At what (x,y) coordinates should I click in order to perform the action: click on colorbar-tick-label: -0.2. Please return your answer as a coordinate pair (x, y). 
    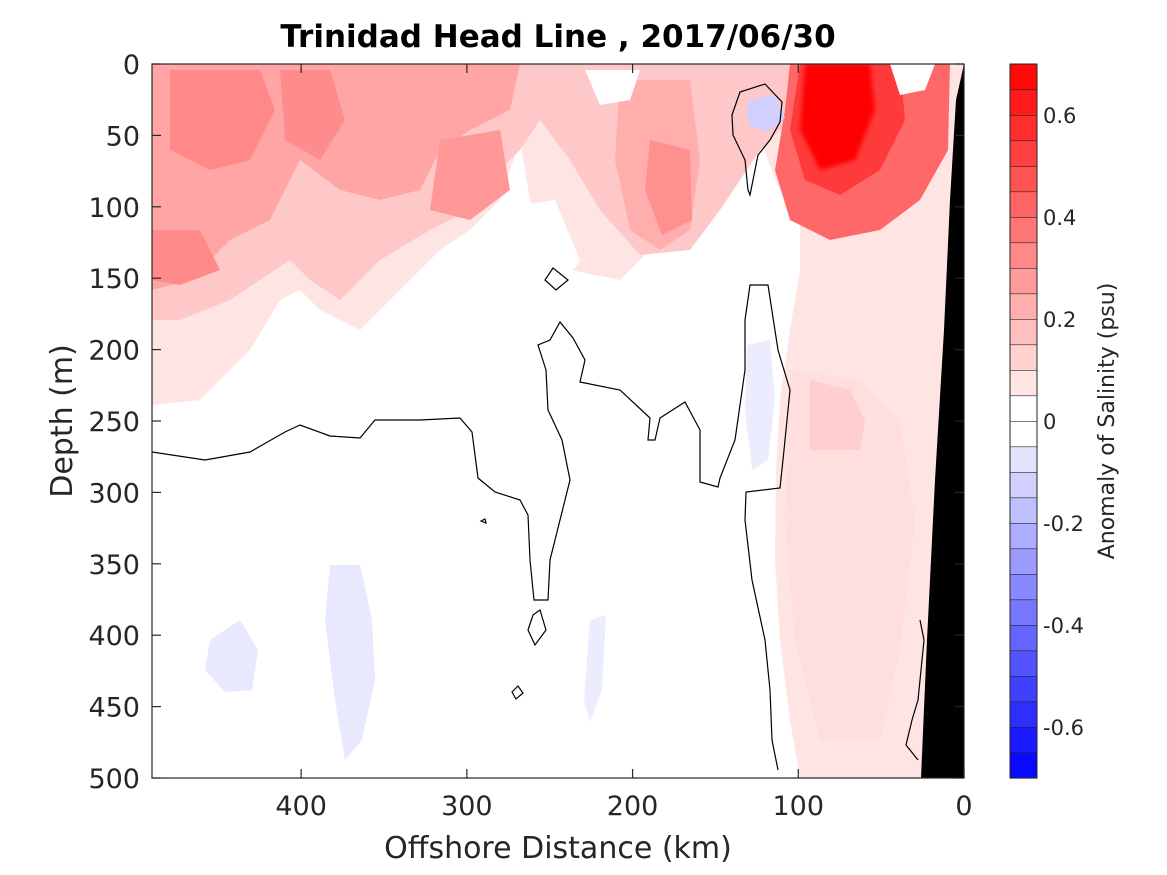
    Looking at the image, I should click on (1063, 524).